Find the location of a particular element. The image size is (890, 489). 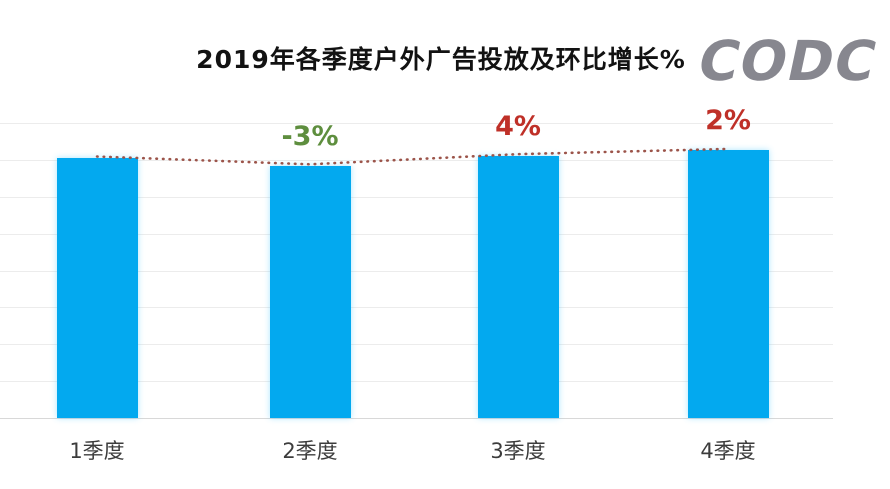

x-axis-label-q1: 1季度 is located at coordinates (97, 451).